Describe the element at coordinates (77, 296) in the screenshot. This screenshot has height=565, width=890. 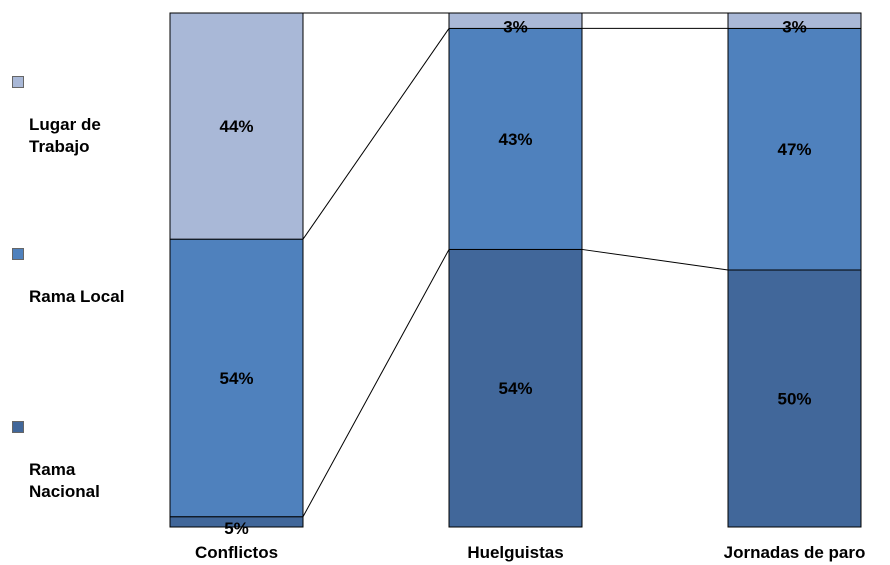
I see `legend-label-rama-local: Rama Local` at that location.